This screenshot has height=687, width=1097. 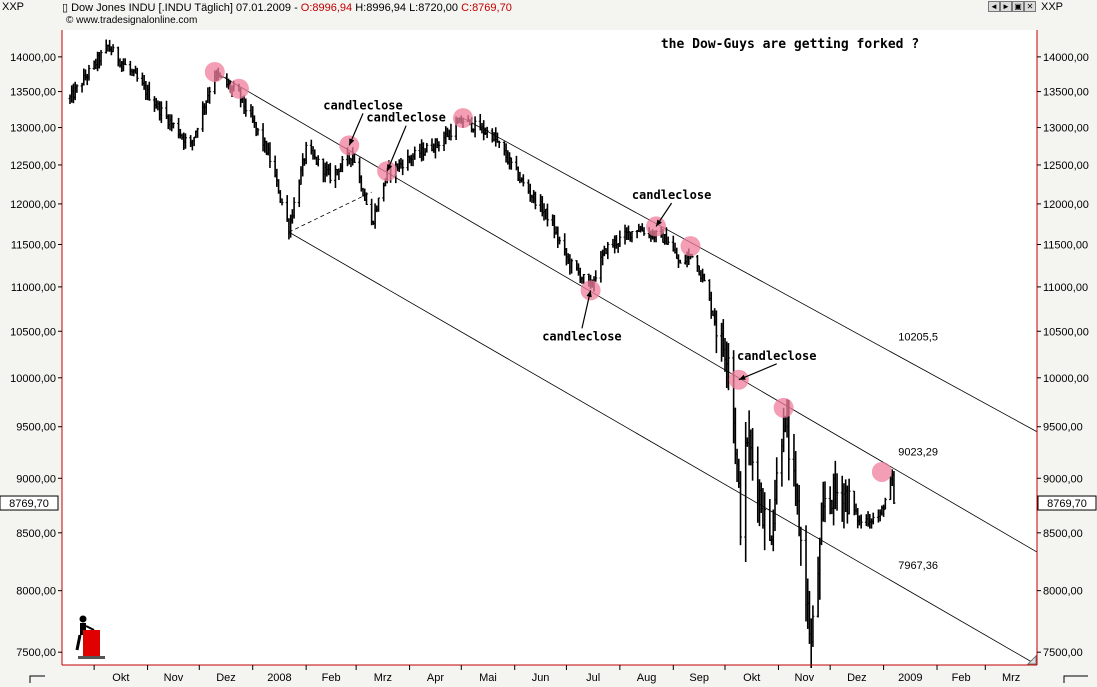 What do you see at coordinates (33, 332) in the screenshot?
I see `y-tick-label-left: 10500,00` at bounding box center [33, 332].